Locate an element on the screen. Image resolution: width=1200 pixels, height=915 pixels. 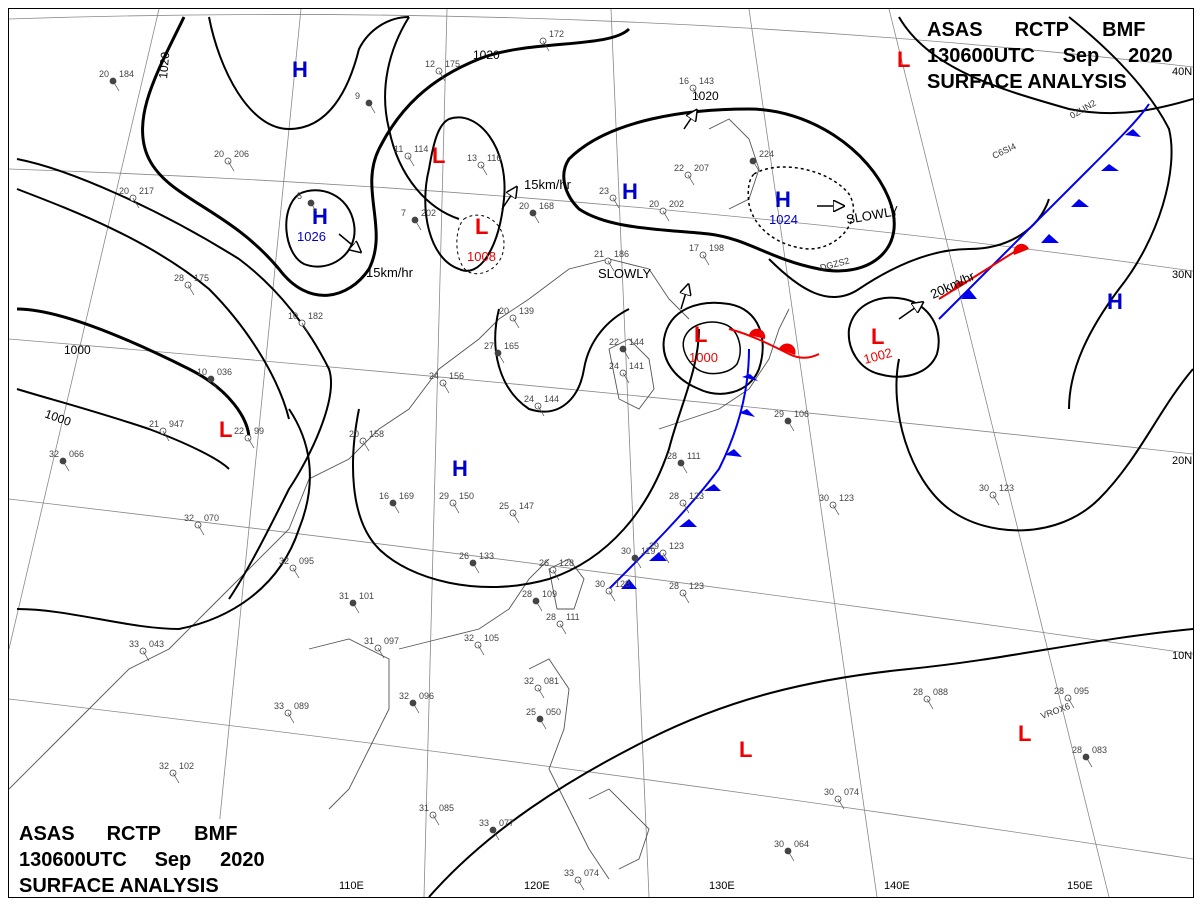
header-bottom-line1: ASAS RCTP BMF is located at coordinates (142, 834).